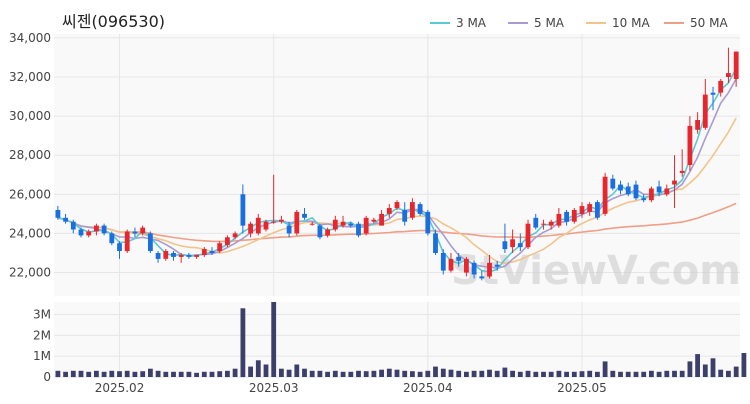 The image size is (750, 404). I want to click on volume-tick-label: 3M, so click(42, 315).